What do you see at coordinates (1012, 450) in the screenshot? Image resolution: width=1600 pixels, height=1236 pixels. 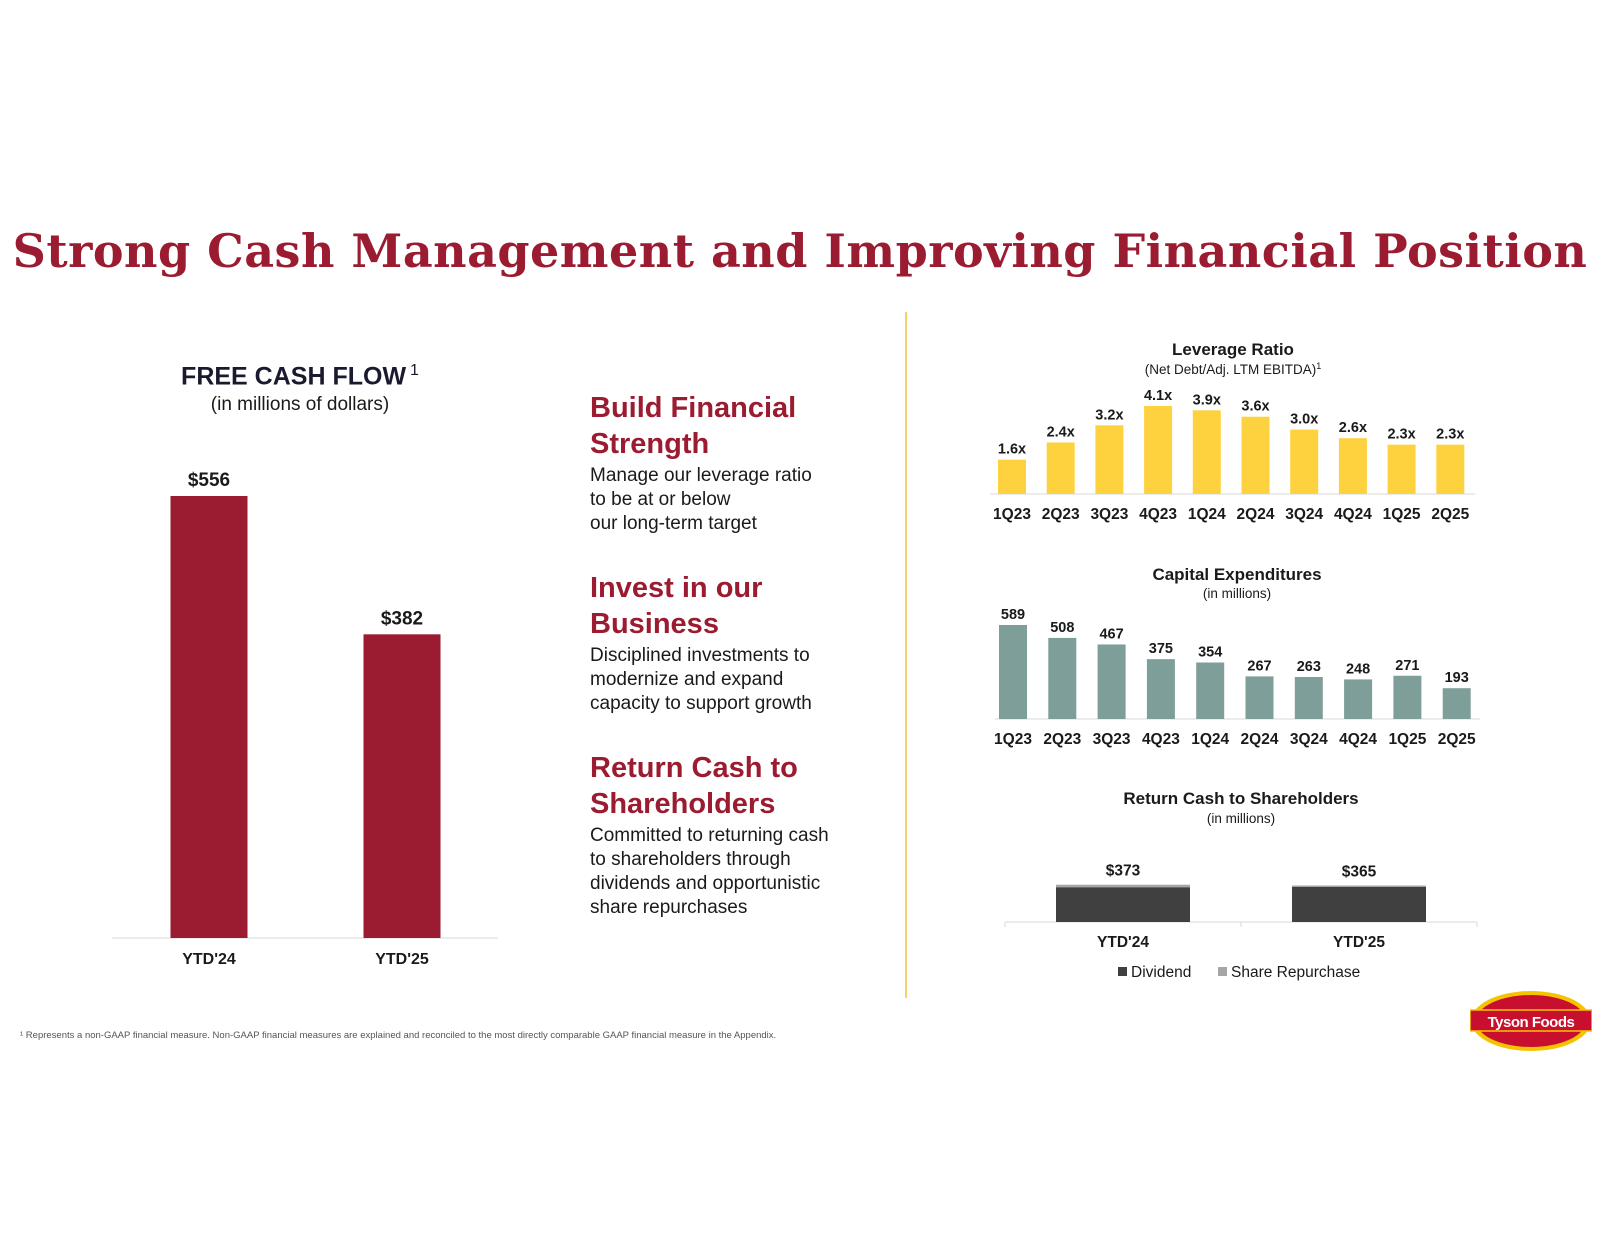 I see `leverage-data-label: 1.6x` at bounding box center [1012, 450].